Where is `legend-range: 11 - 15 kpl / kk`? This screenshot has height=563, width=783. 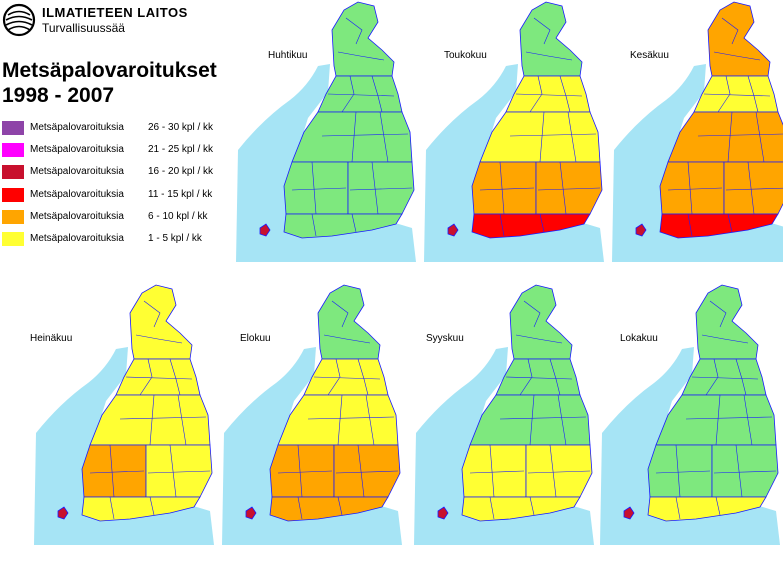 legend-range: 11 - 15 kpl / kk is located at coordinates (180, 194).